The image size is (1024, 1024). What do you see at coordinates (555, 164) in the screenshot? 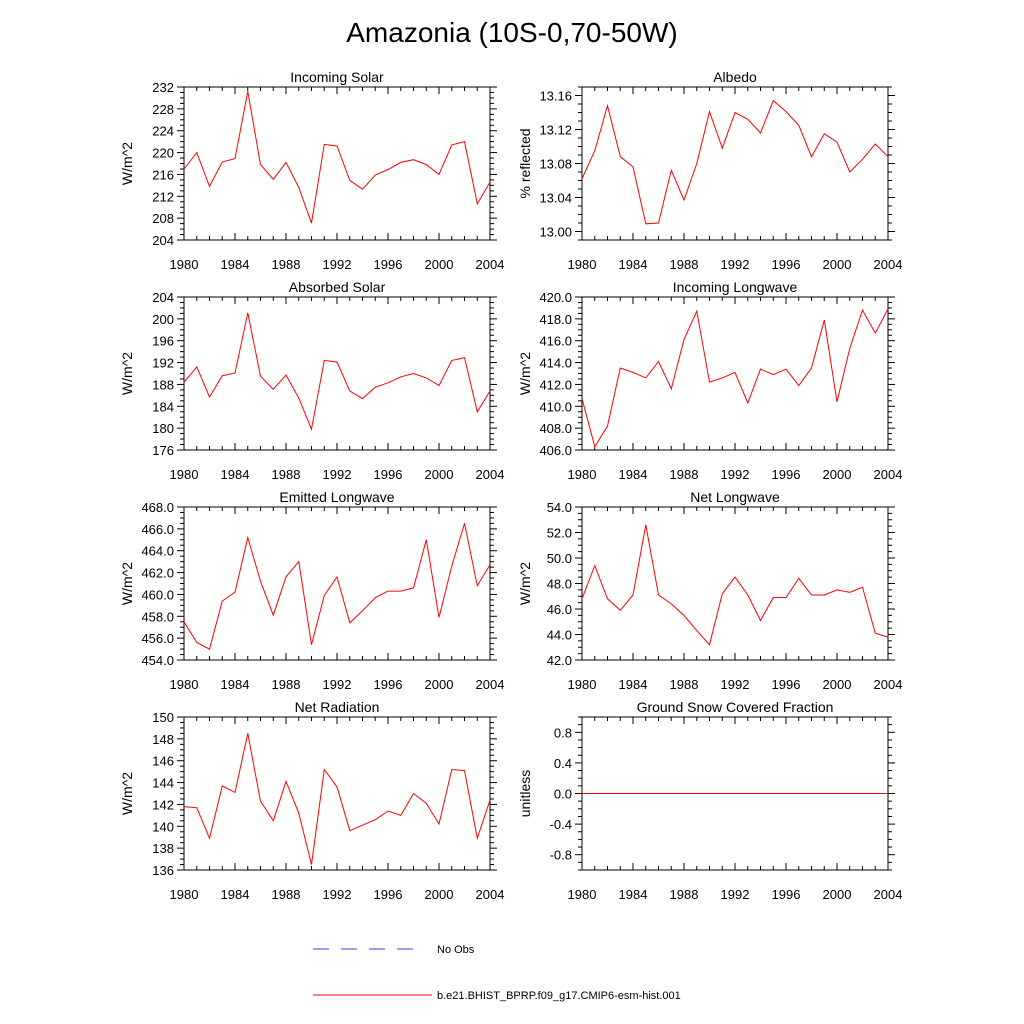
I see `y-tick-label: 13.08` at bounding box center [555, 164].